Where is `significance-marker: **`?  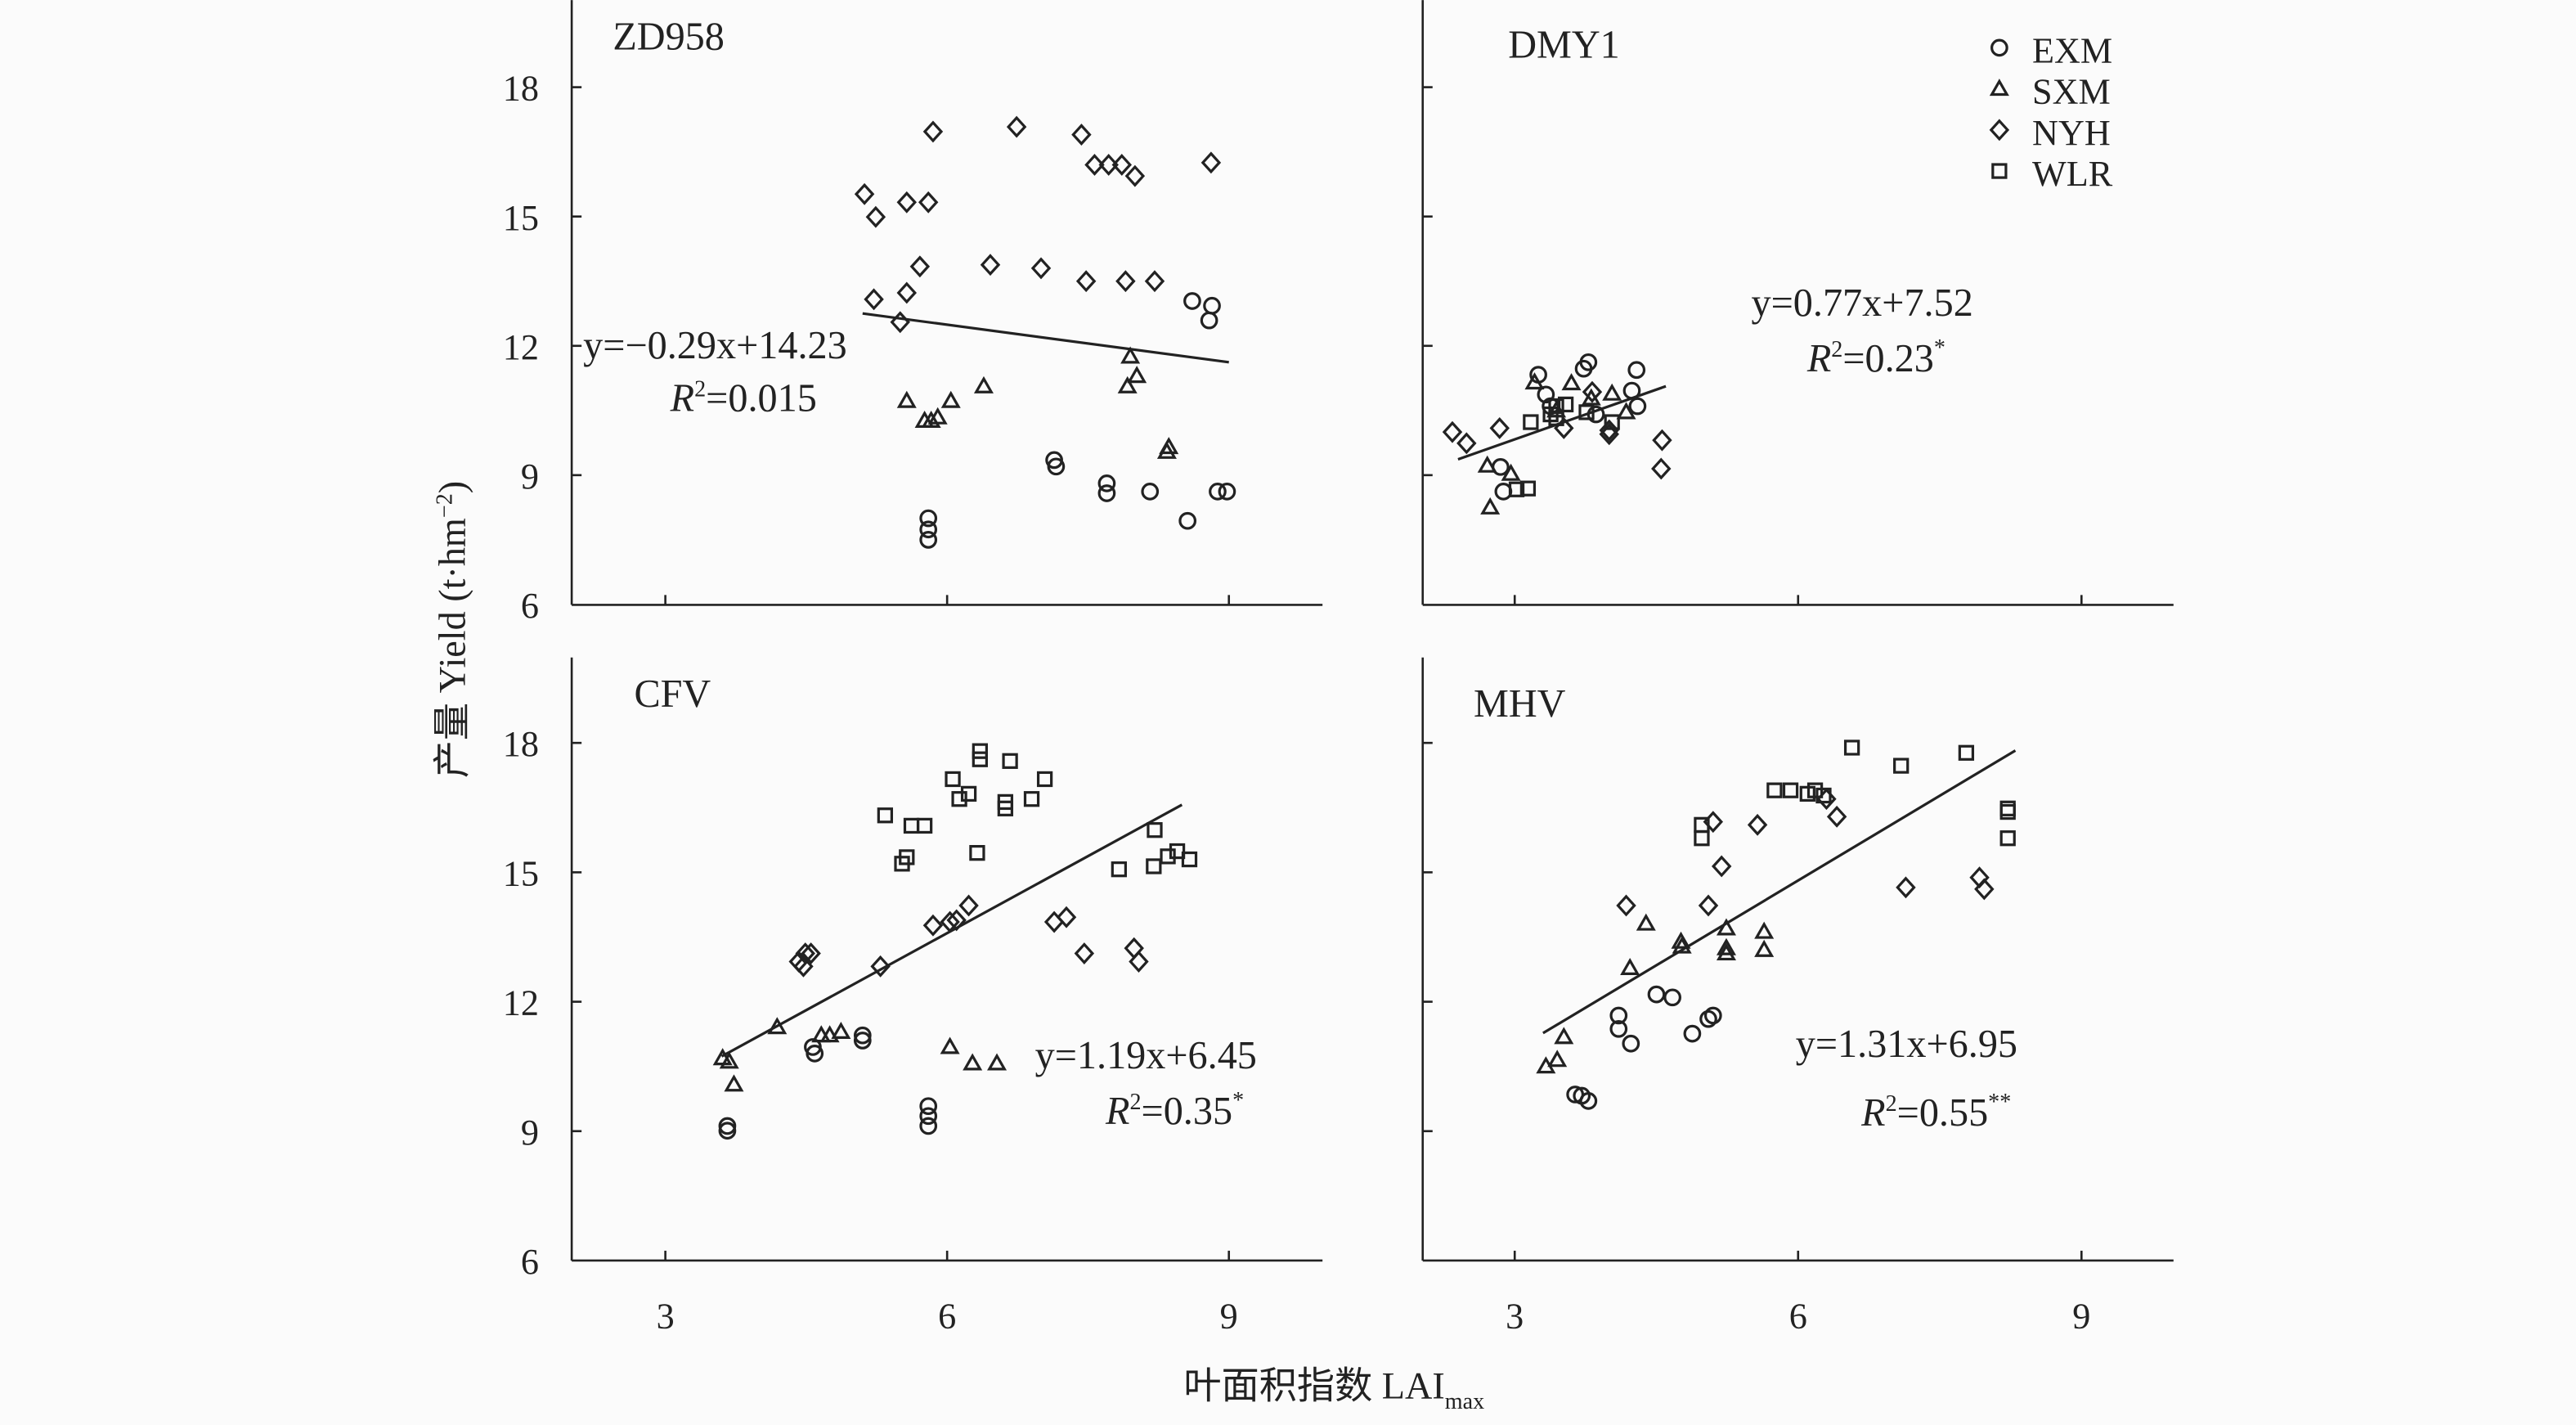 significance-marker: ** is located at coordinates (1999, 1102).